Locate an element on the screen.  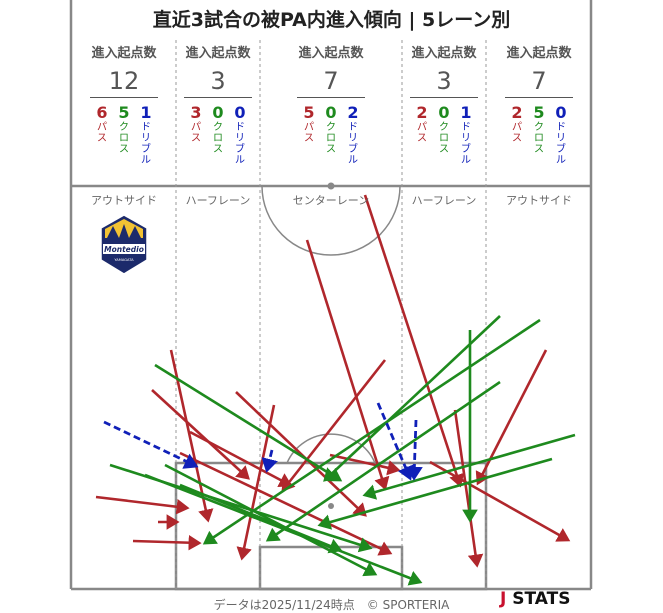
dribble-count: 2 ドリブル is located at coordinates (353, 135).